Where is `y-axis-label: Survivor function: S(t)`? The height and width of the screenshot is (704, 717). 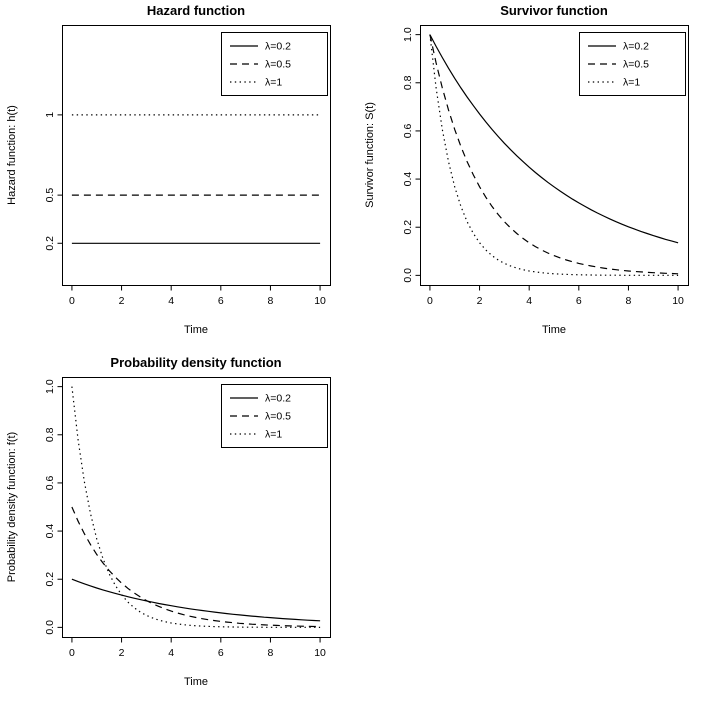
y-axis-label: Survivor function: S(t) is located at coordinates (370, 155).